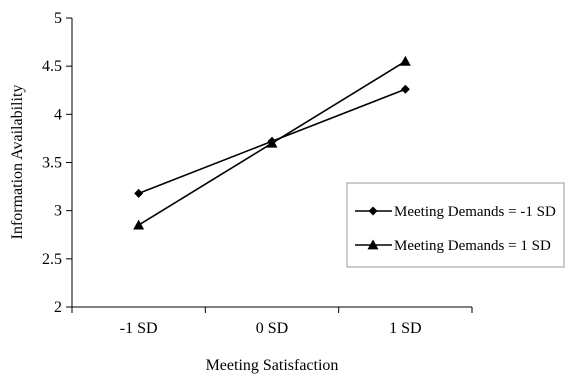  I want to click on legend-item-2: Meeting Demands = 1 SD, so click(453, 246).